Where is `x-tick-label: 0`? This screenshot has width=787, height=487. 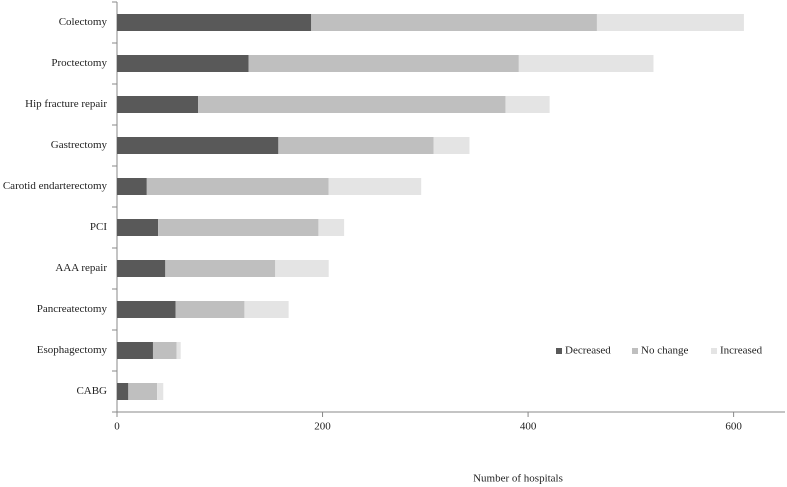
x-tick-label: 0 is located at coordinates (117, 427).